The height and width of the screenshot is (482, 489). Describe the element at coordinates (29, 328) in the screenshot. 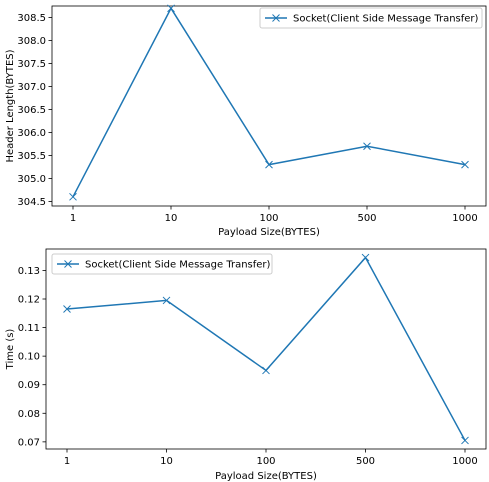

I see `y-tick-label: 0.11` at that location.